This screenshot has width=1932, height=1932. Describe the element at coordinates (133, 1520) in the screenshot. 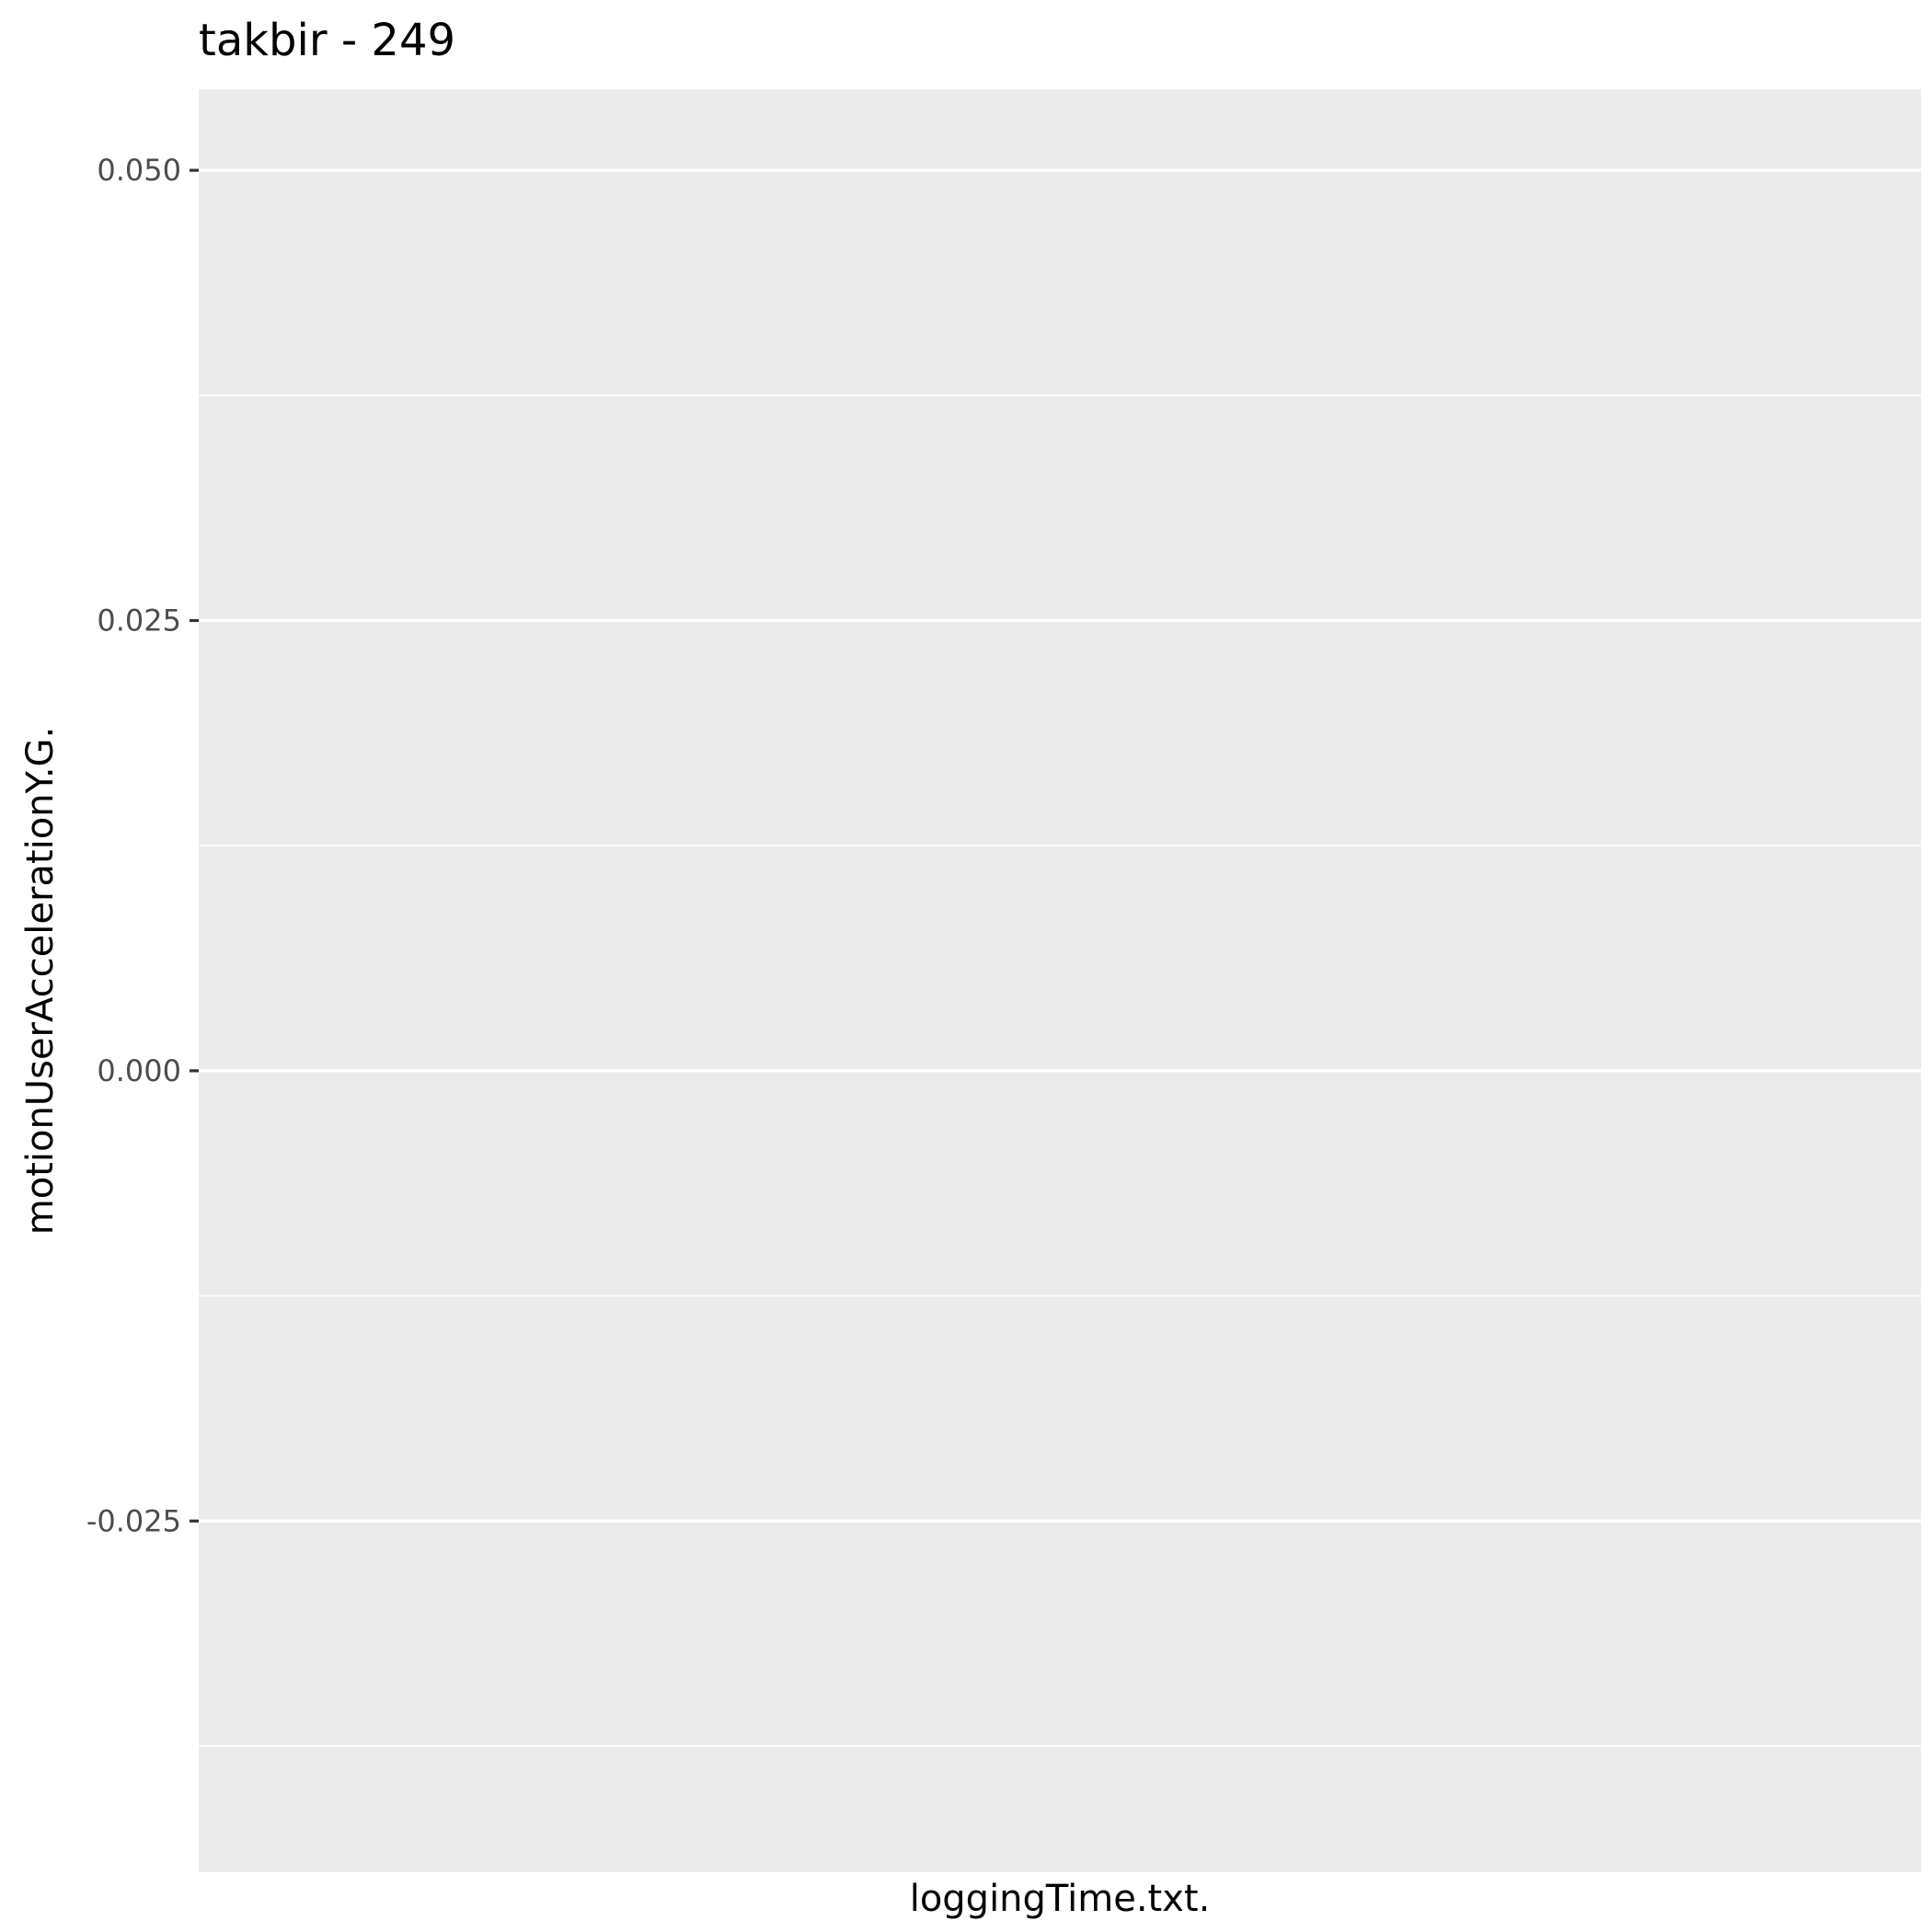

I see `y-tick-label: -0.025` at that location.